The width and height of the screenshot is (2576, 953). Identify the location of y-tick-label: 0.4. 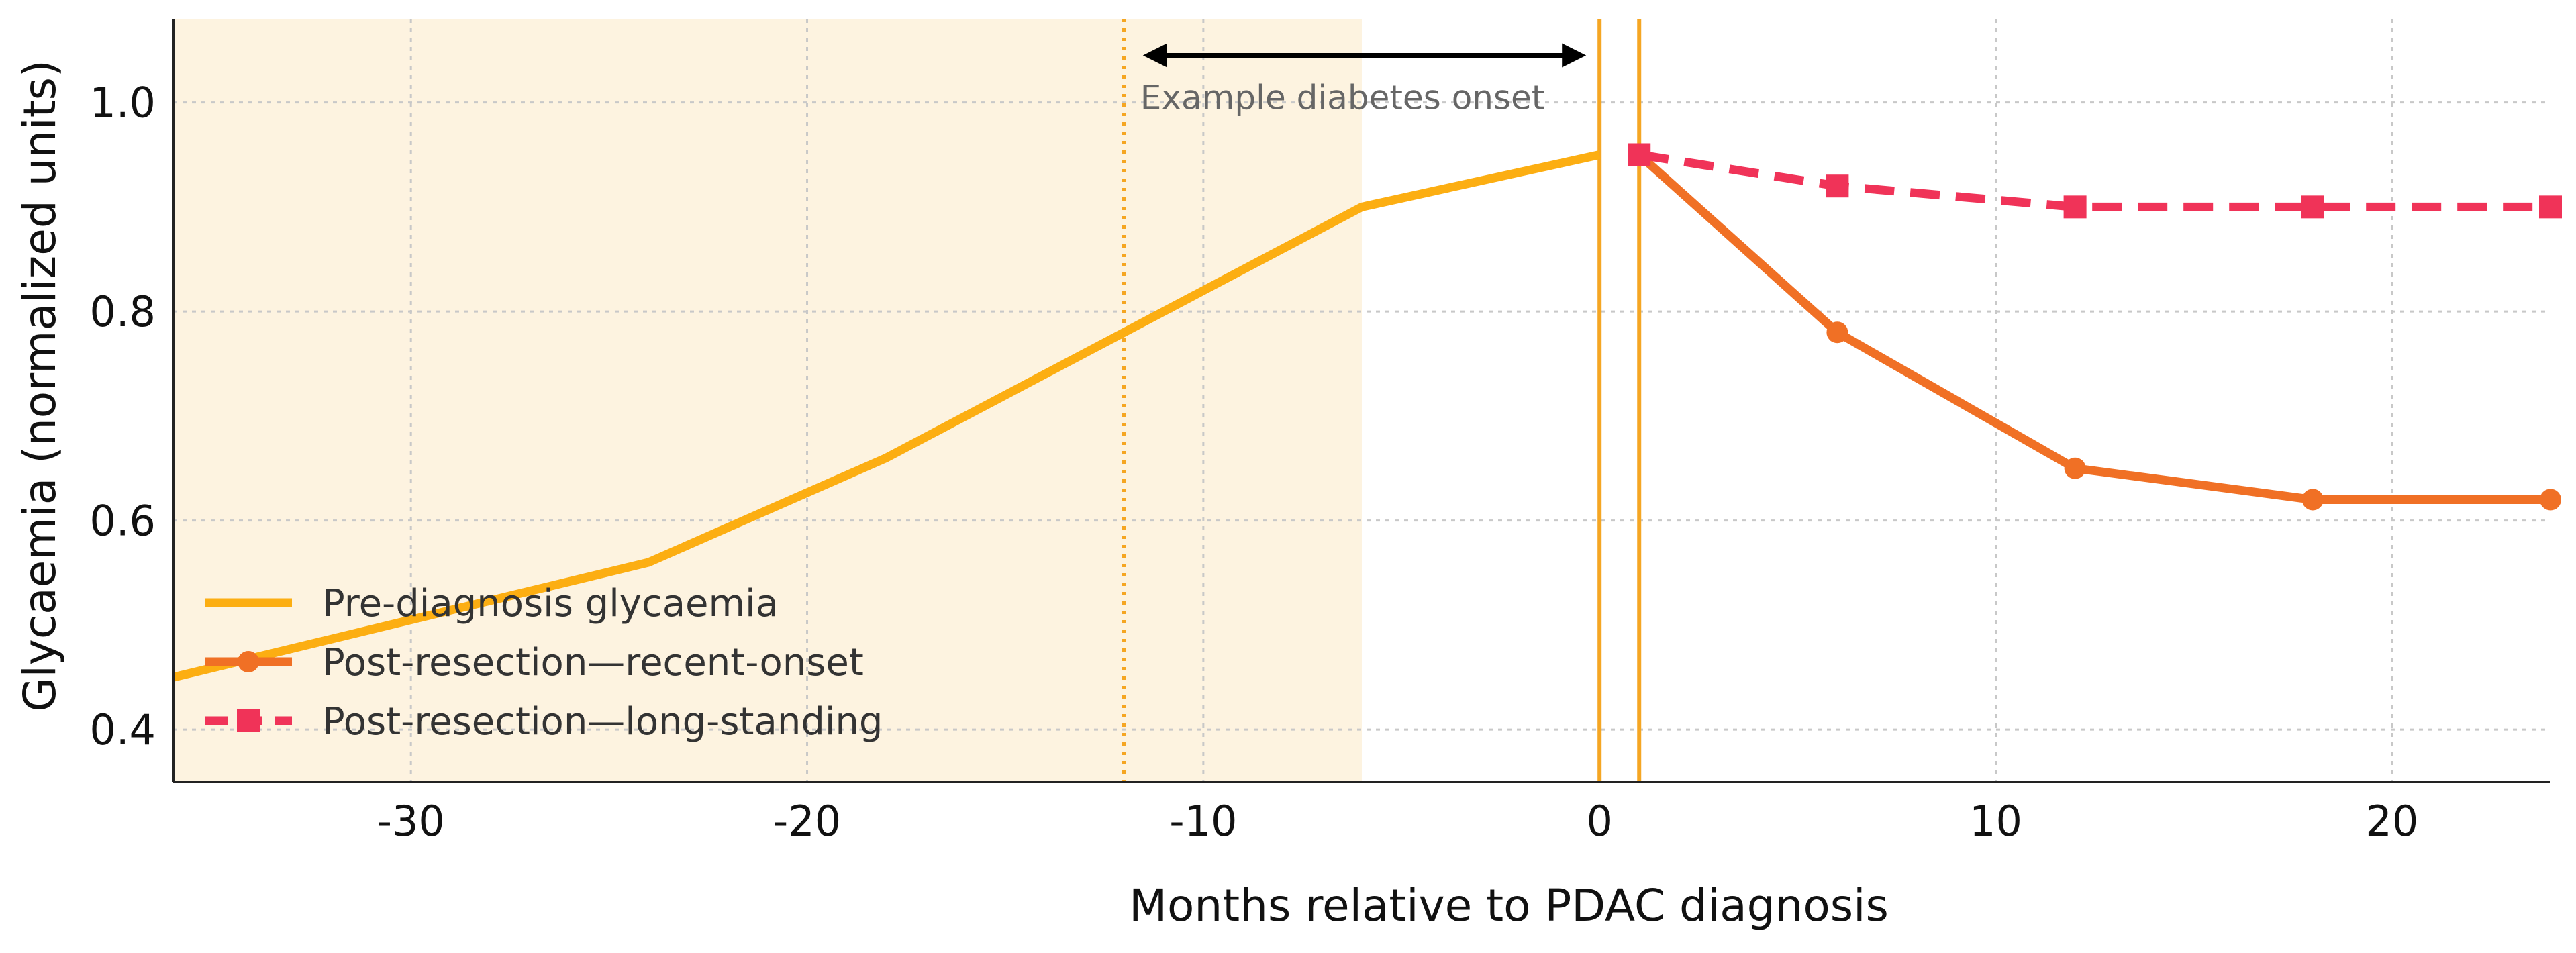
(122, 729).